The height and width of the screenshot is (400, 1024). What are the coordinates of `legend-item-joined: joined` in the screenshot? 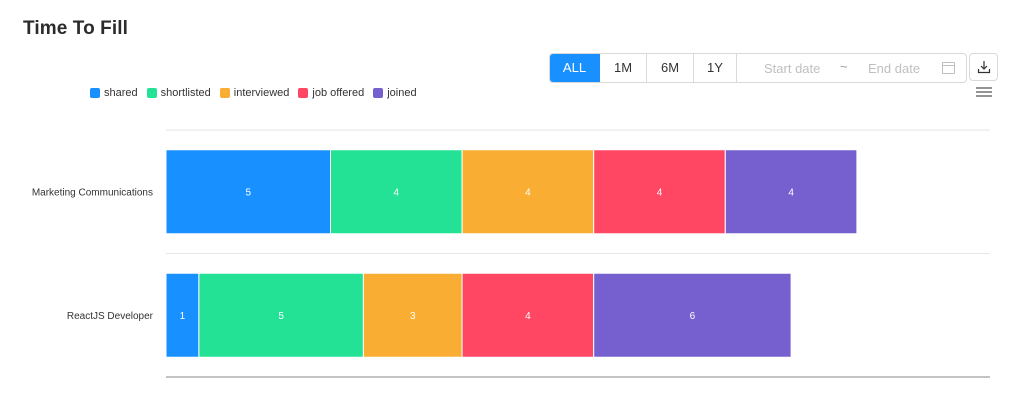 It's located at (395, 93).